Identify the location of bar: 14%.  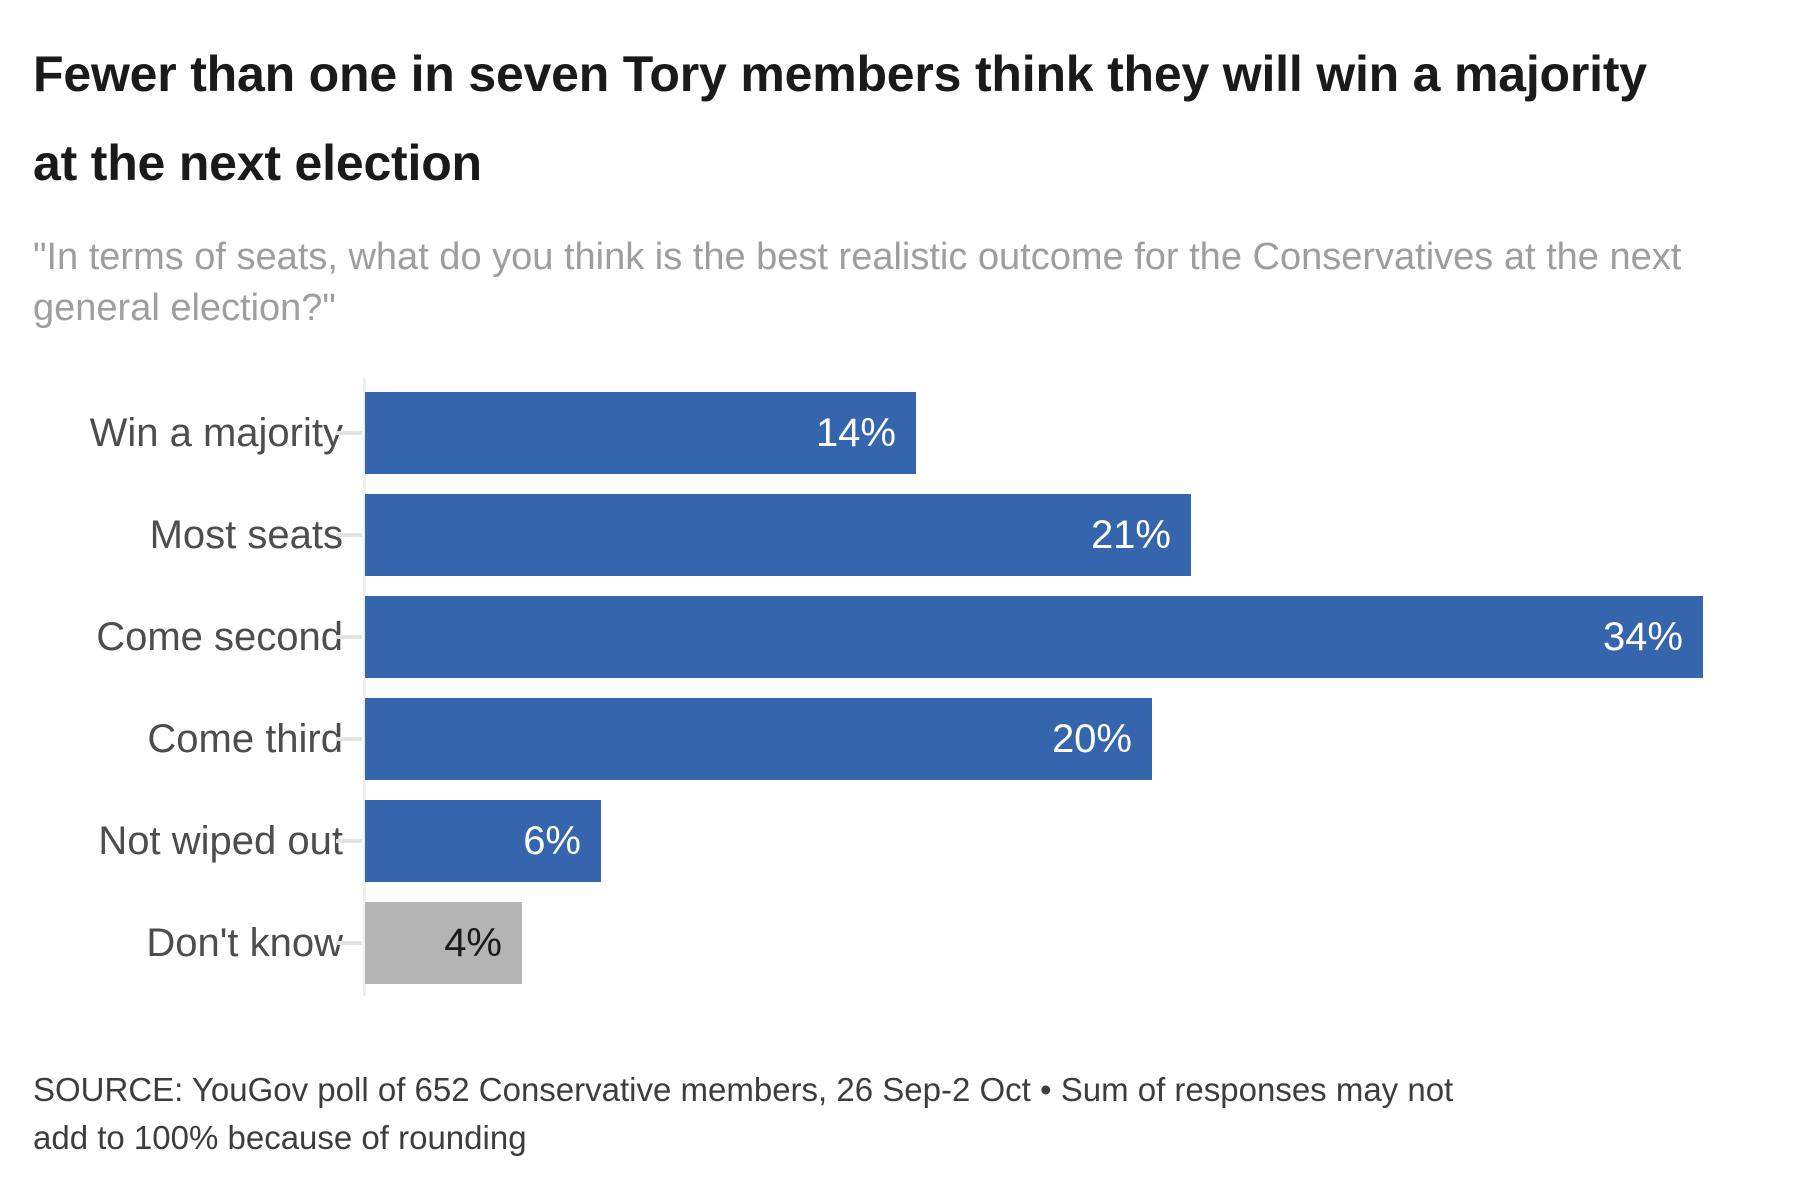
(640, 433).